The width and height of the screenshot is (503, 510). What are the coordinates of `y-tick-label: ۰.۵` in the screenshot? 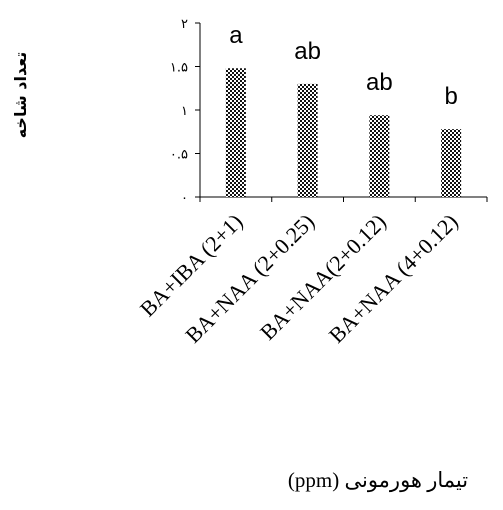 It's located at (179, 155).